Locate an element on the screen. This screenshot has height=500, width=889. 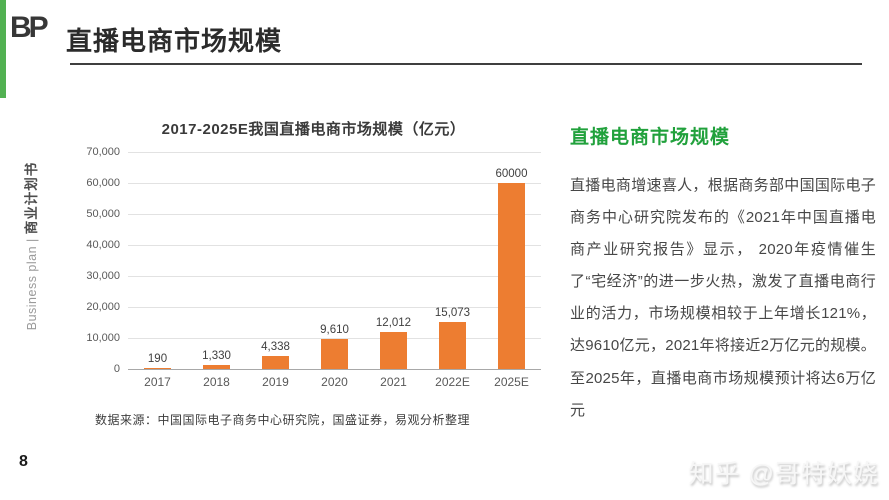
bp-logo: BP is located at coordinates (29, 27).